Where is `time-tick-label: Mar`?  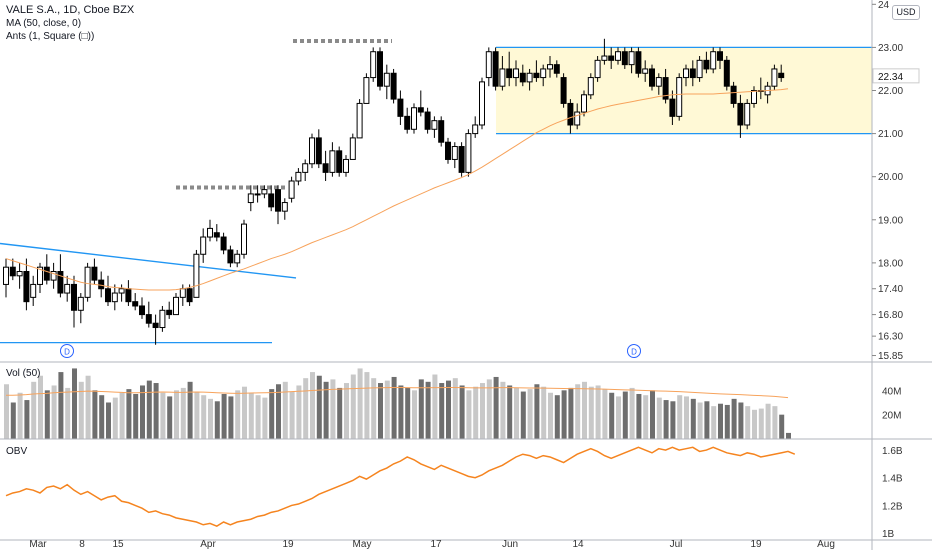 time-tick-label: Mar is located at coordinates (38, 544).